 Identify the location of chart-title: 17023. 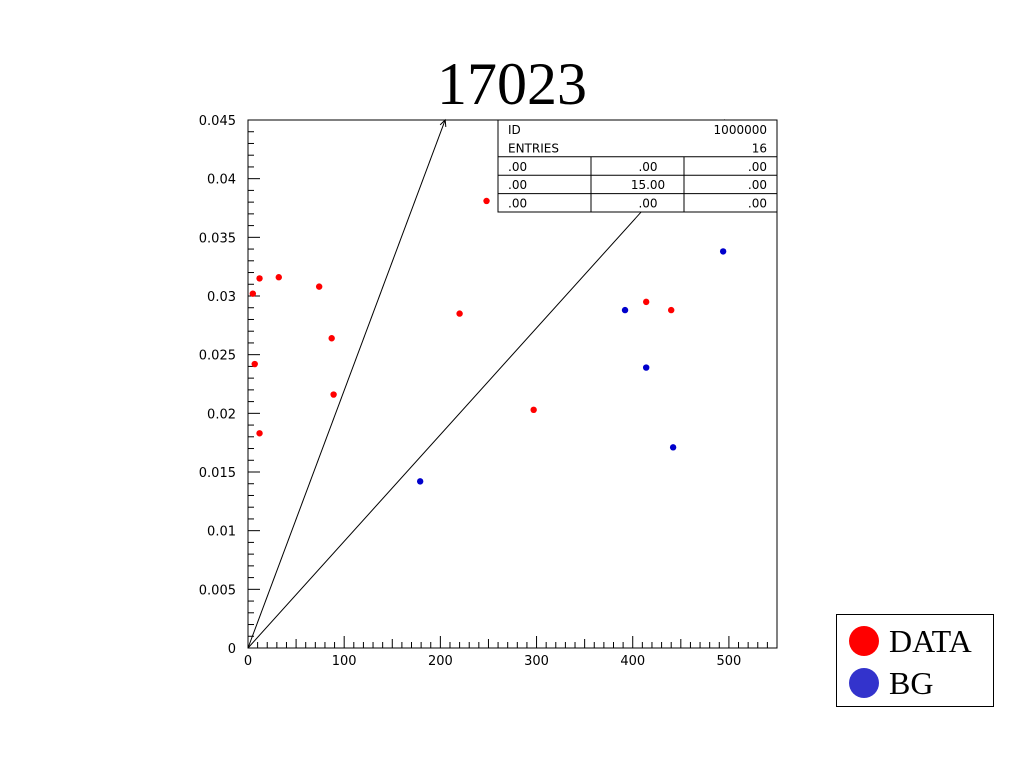
(512, 84).